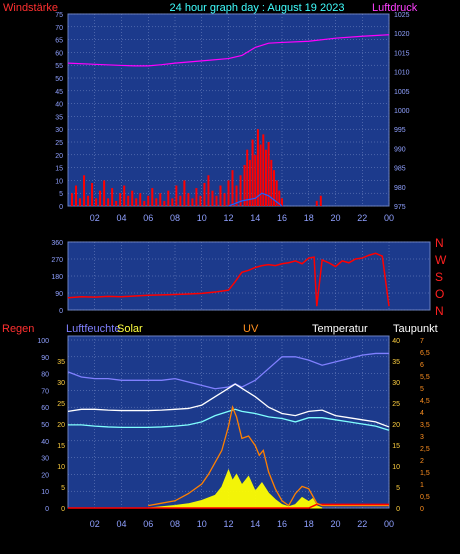  What do you see at coordinates (439, 277) in the screenshot?
I see `compass-label: S` at bounding box center [439, 277].